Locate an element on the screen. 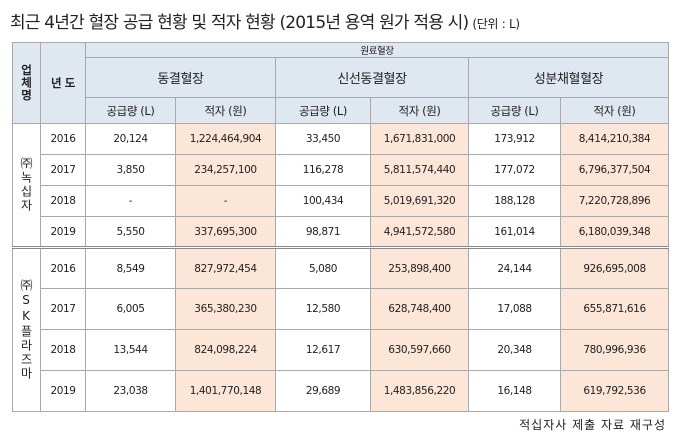 The image size is (680, 439). deficit: 337,695,300 is located at coordinates (225, 232).